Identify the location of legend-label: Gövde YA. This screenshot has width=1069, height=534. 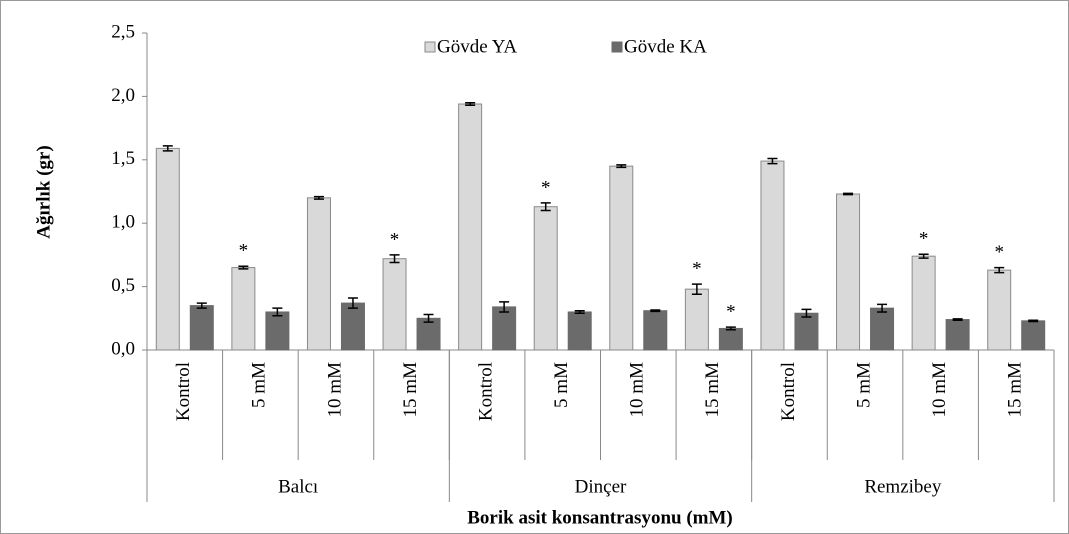
(477, 46).